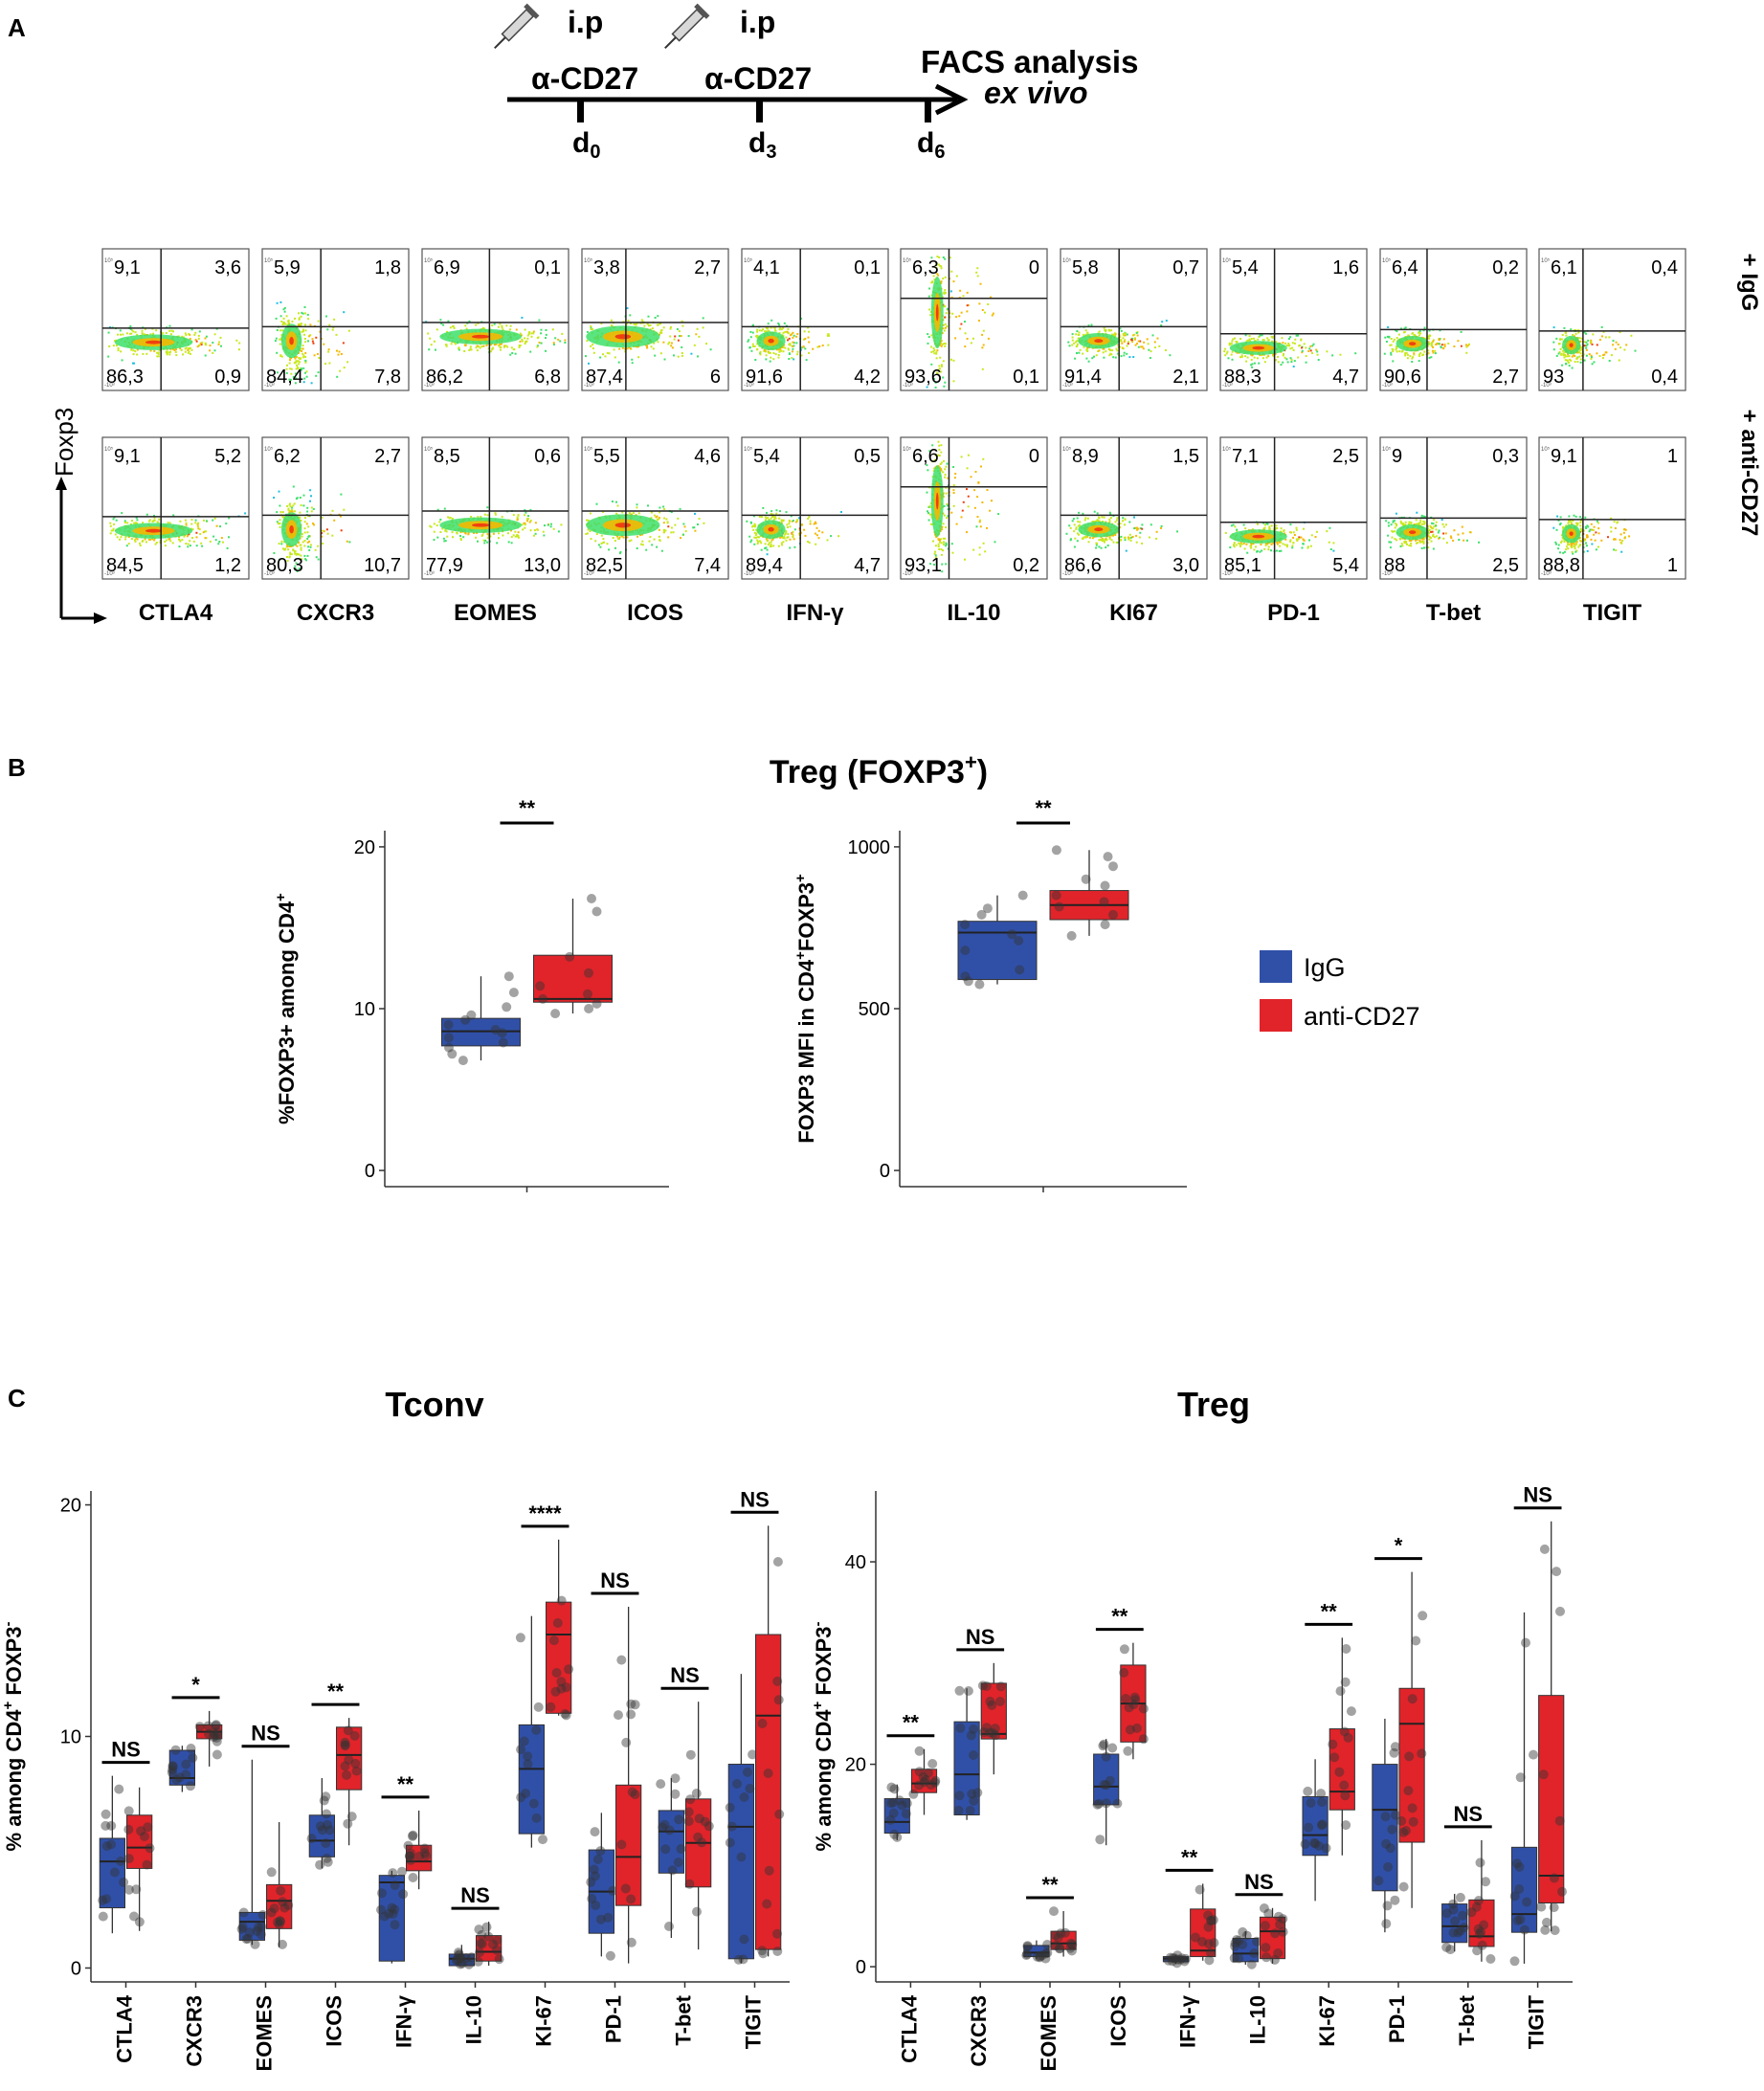  I want to click on quadrant-lower-right: 1,2, so click(227, 565).